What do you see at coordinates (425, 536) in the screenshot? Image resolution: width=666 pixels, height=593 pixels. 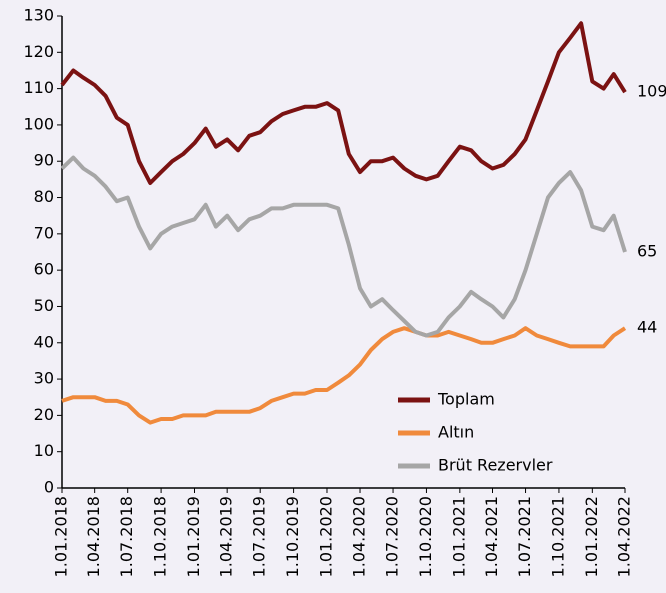 I see `x-tick-label: 1.10.2020` at bounding box center [425, 536].